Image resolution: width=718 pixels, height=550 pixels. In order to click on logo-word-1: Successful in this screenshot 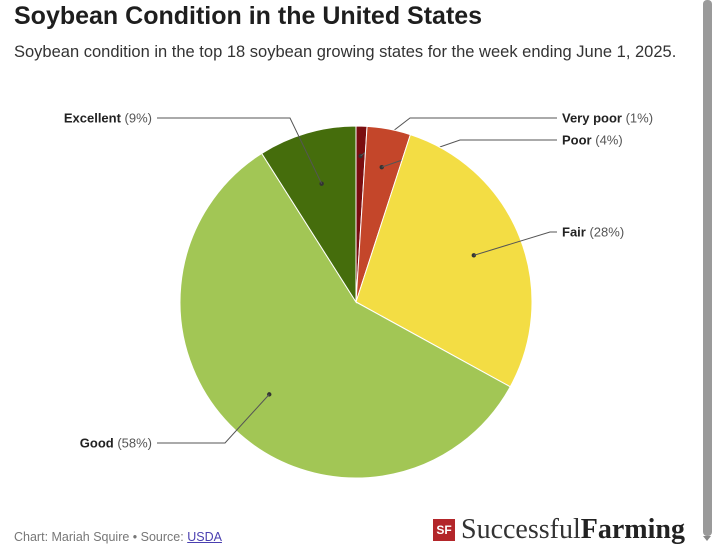, I will do `click(521, 529)`.